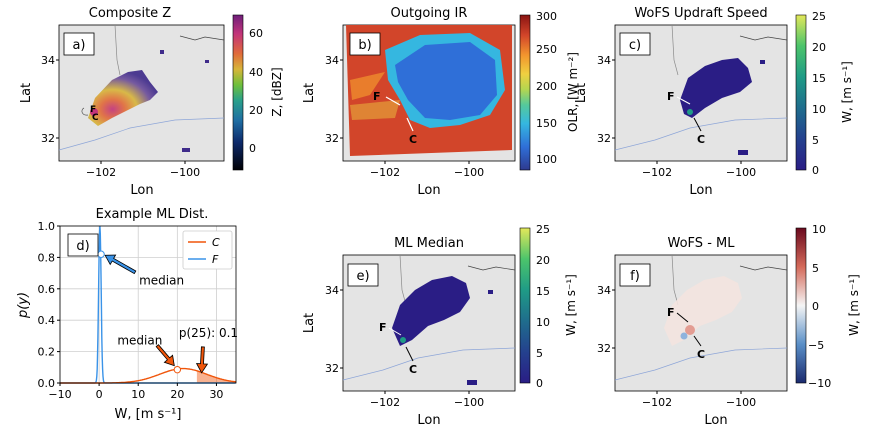 The height and width of the screenshot is (443, 886). What do you see at coordinates (395, 331) in the screenshot?
I see `arrow-F-e` at bounding box center [395, 331].